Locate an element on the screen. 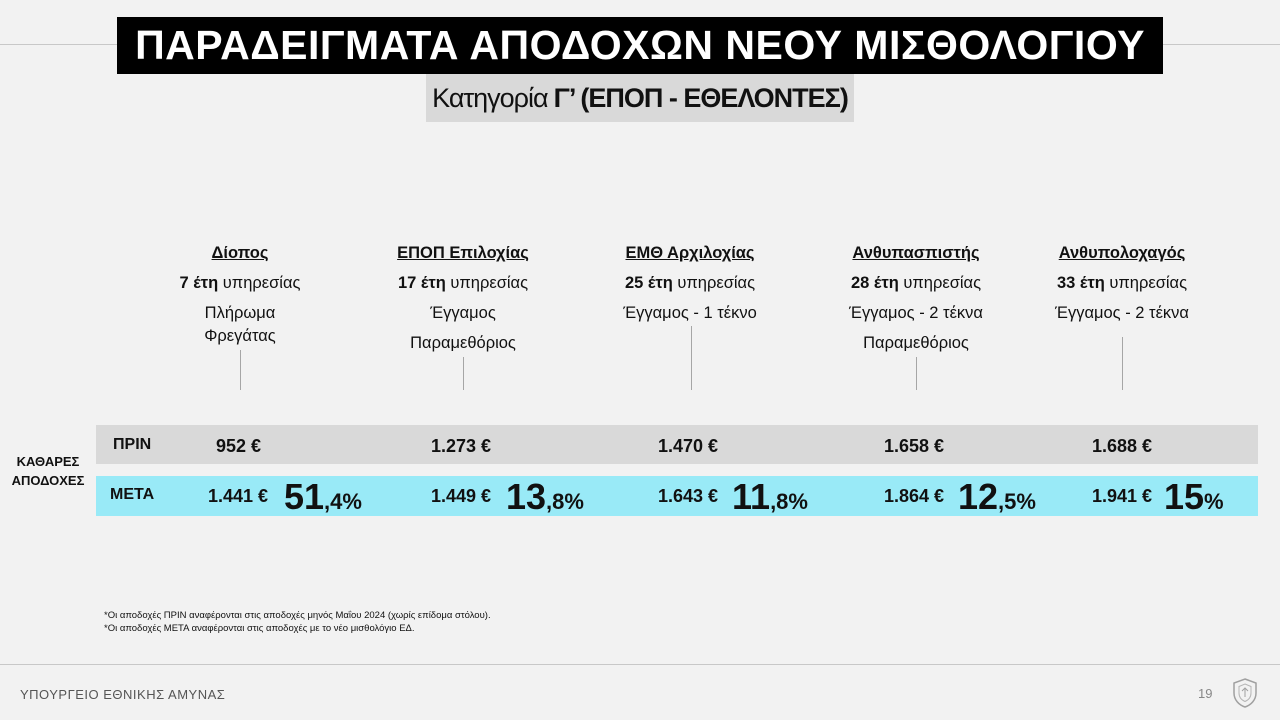 This screenshot has width=1280, height=720. ministry-name: ΥΠΟΥΡΓΕΙΟ ΕΘΝΙΚΗΣ ΑΜΥΝΑΣ is located at coordinates (123, 694).